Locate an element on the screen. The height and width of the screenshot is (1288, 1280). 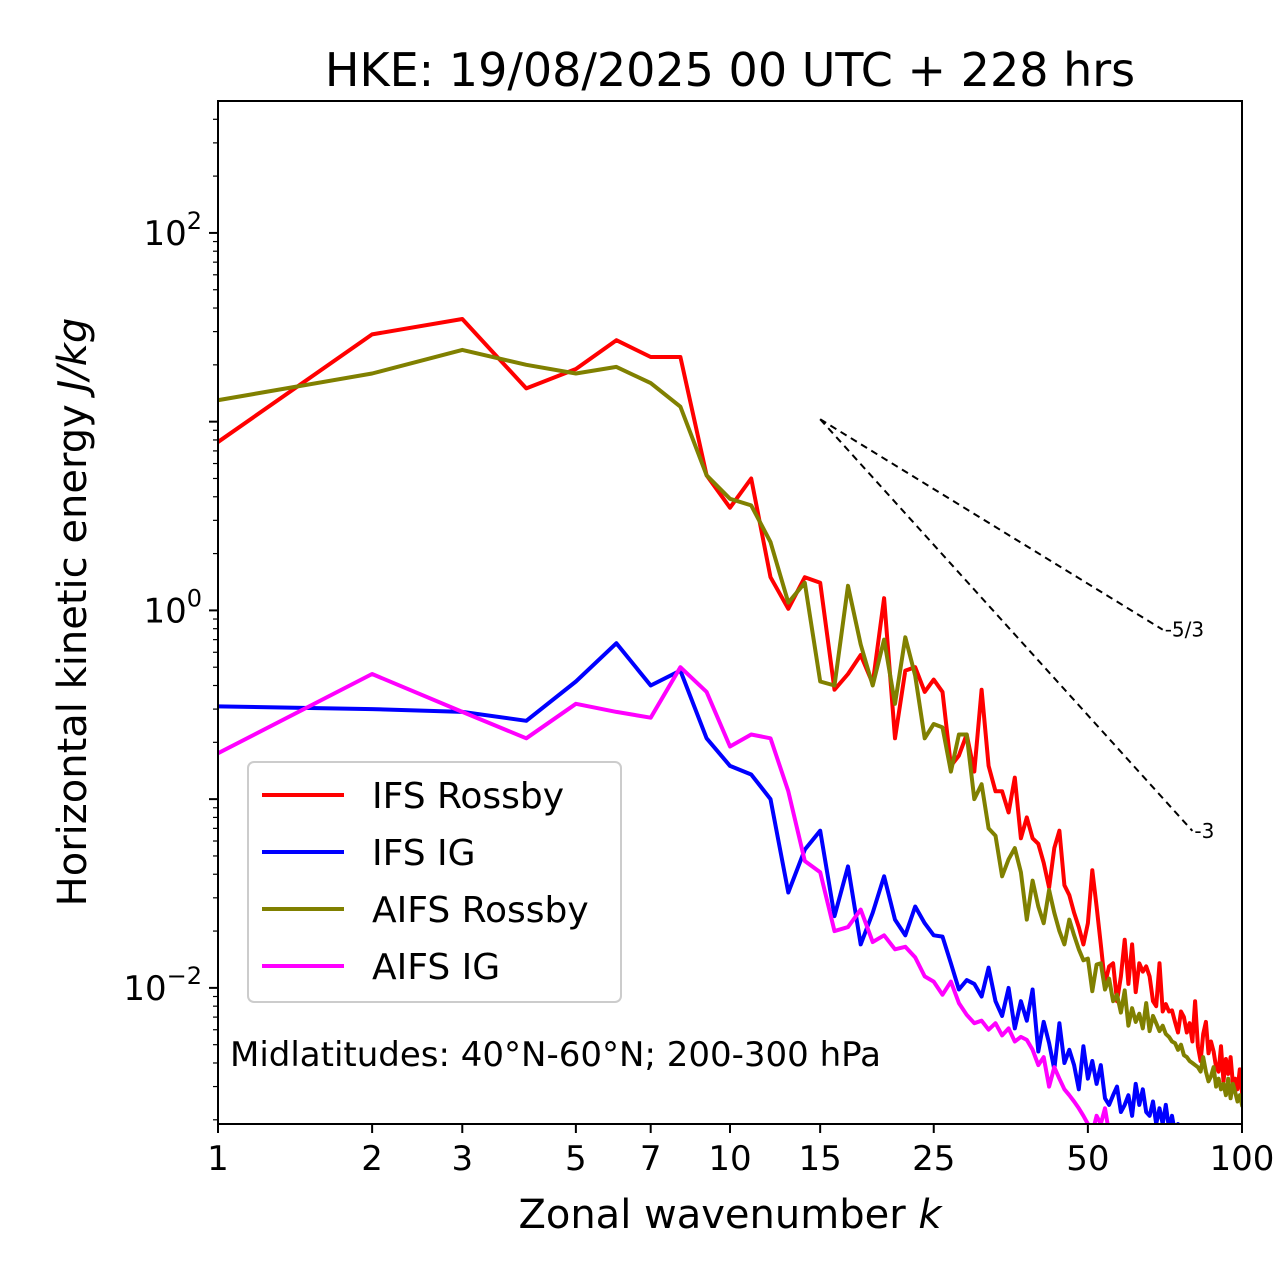
y-tick-label: 10² is located at coordinates (172, 230).